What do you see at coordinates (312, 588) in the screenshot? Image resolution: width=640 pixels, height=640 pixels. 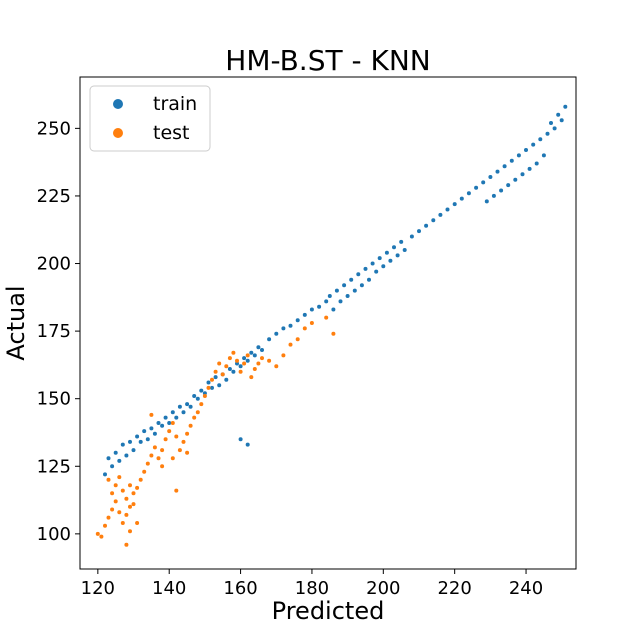 I see `x-tick-label: 180` at bounding box center [312, 588].